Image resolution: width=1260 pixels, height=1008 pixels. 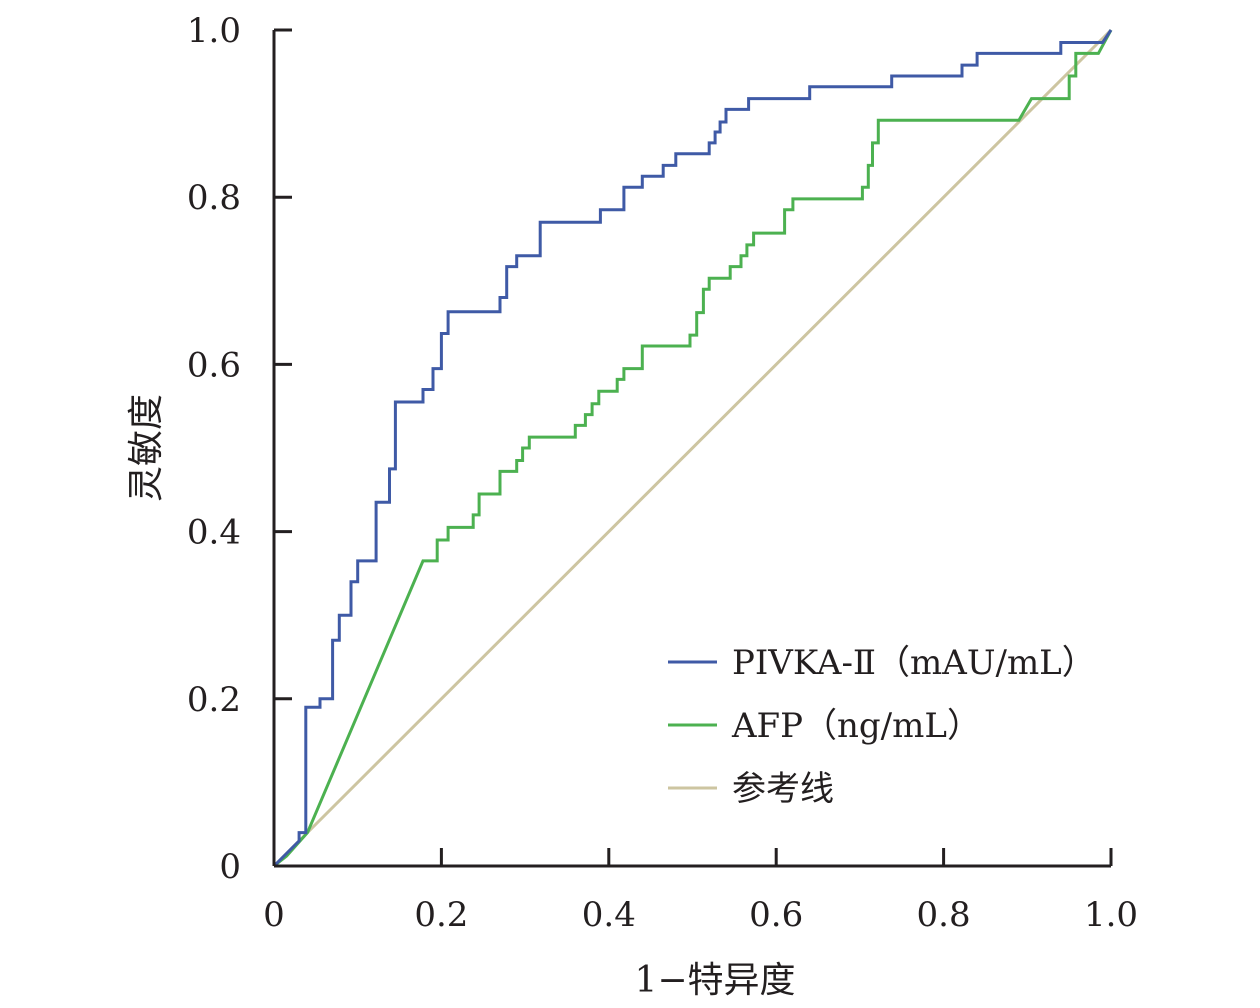 What do you see at coordinates (214, 31) in the screenshot?
I see `y-tick-label: 1.0` at bounding box center [214, 31].